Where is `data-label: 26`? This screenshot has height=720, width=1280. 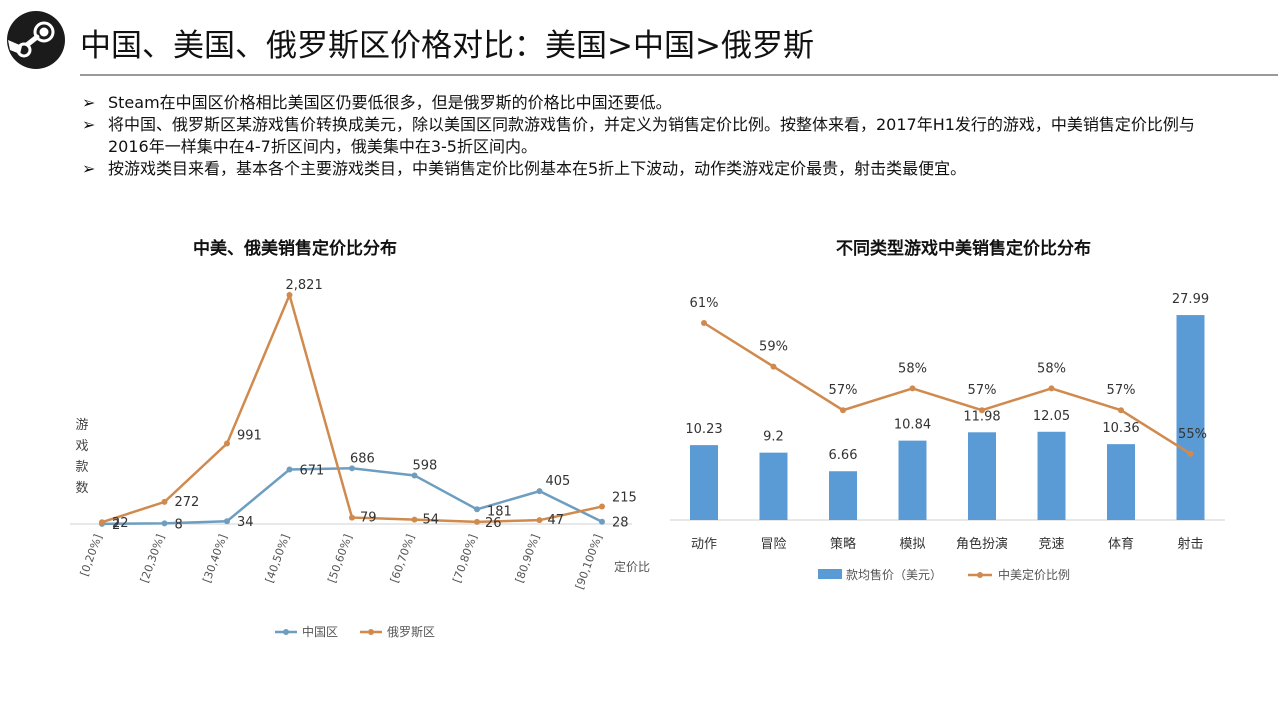
data-label: 26 is located at coordinates (493, 523).